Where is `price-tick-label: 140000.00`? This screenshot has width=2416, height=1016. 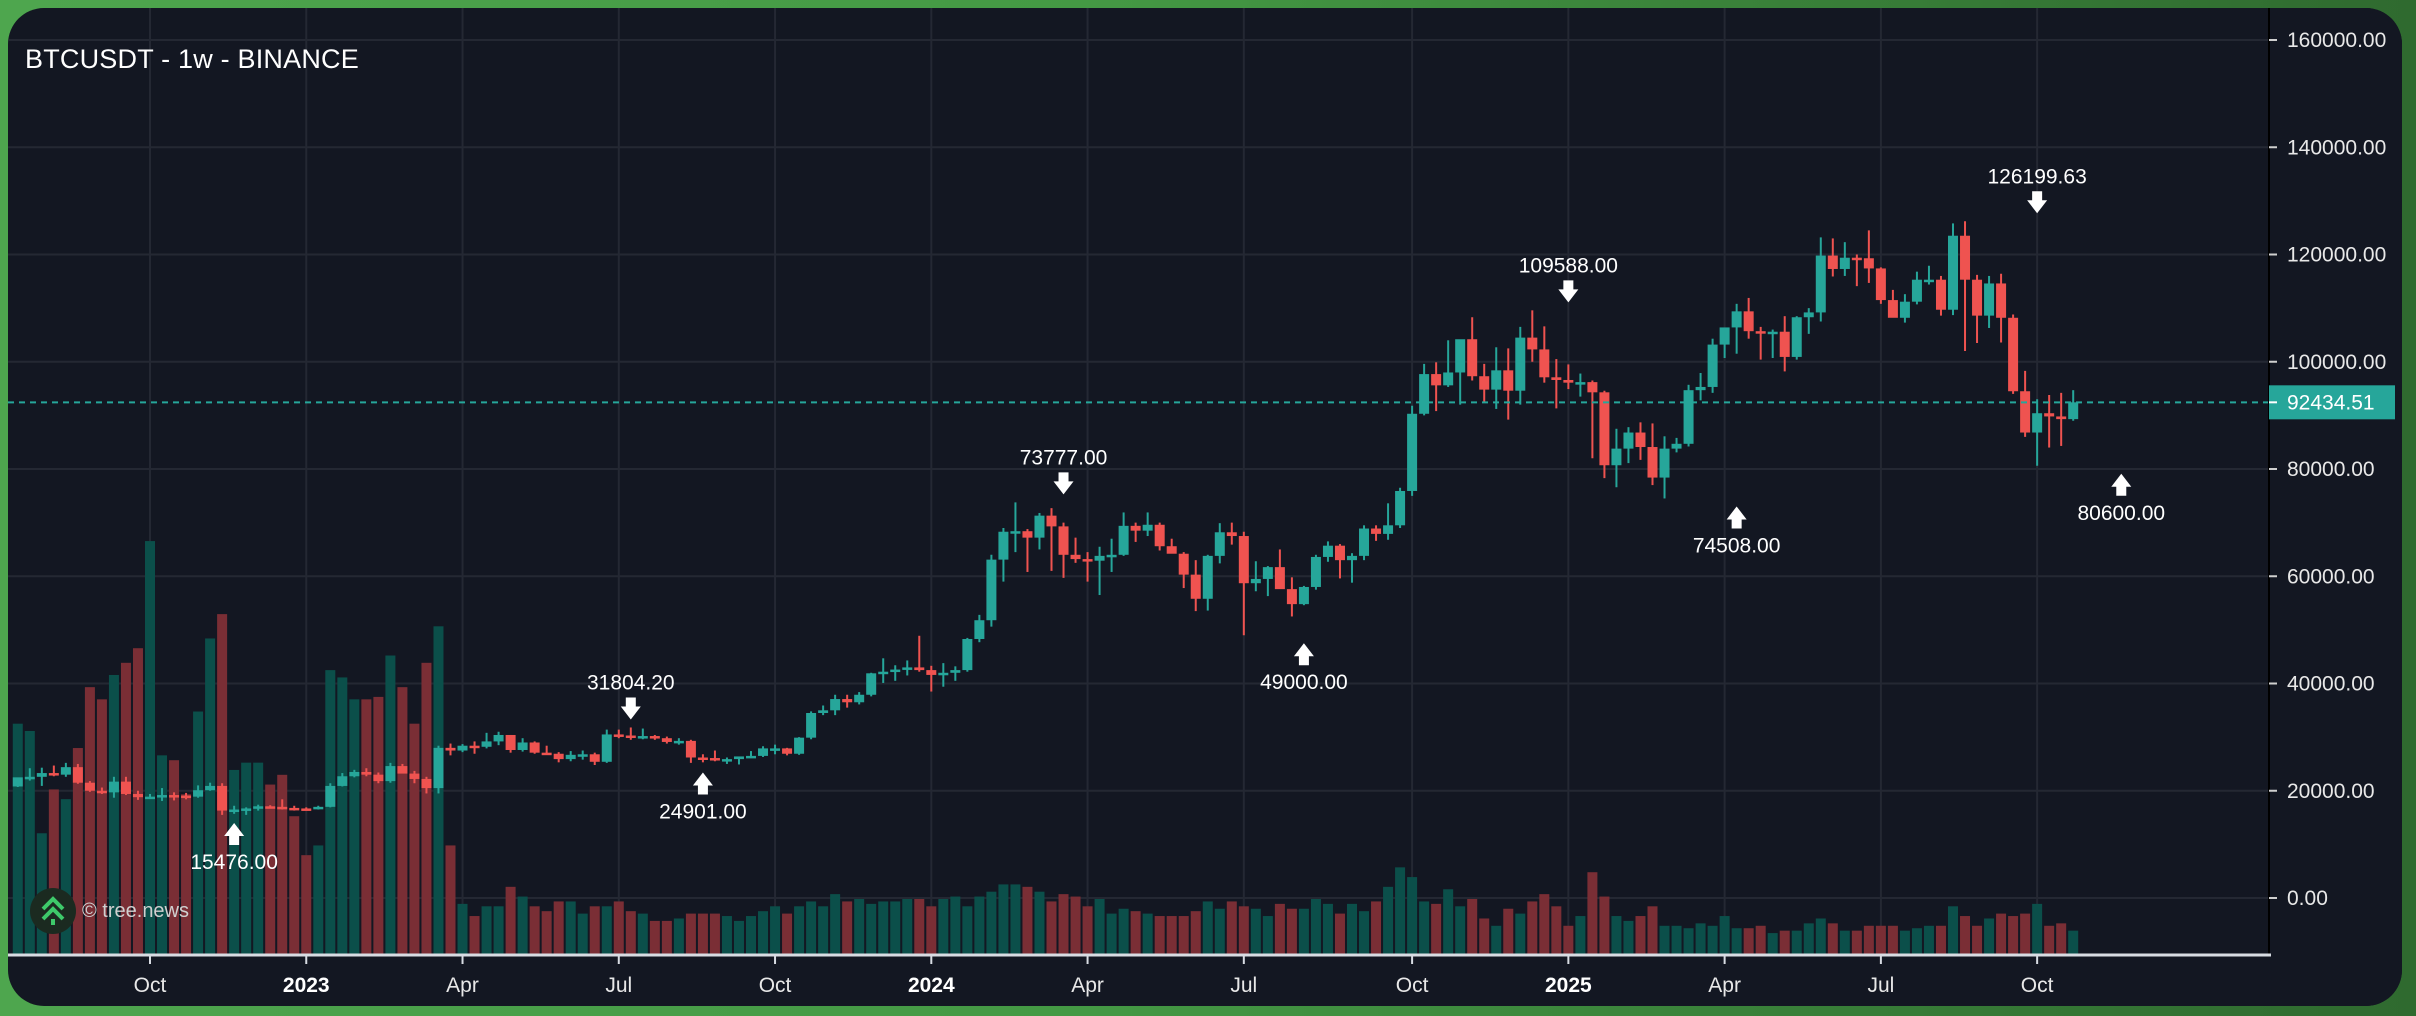 price-tick-label: 140000.00 is located at coordinates (2336, 147).